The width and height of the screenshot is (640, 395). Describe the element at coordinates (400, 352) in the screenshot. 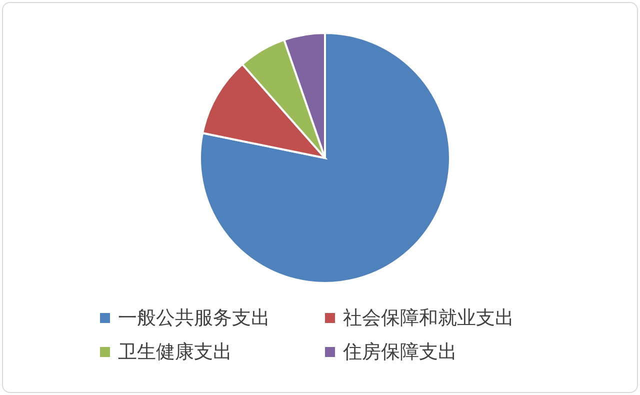

I see `legend-label: 住房保障支出` at that location.